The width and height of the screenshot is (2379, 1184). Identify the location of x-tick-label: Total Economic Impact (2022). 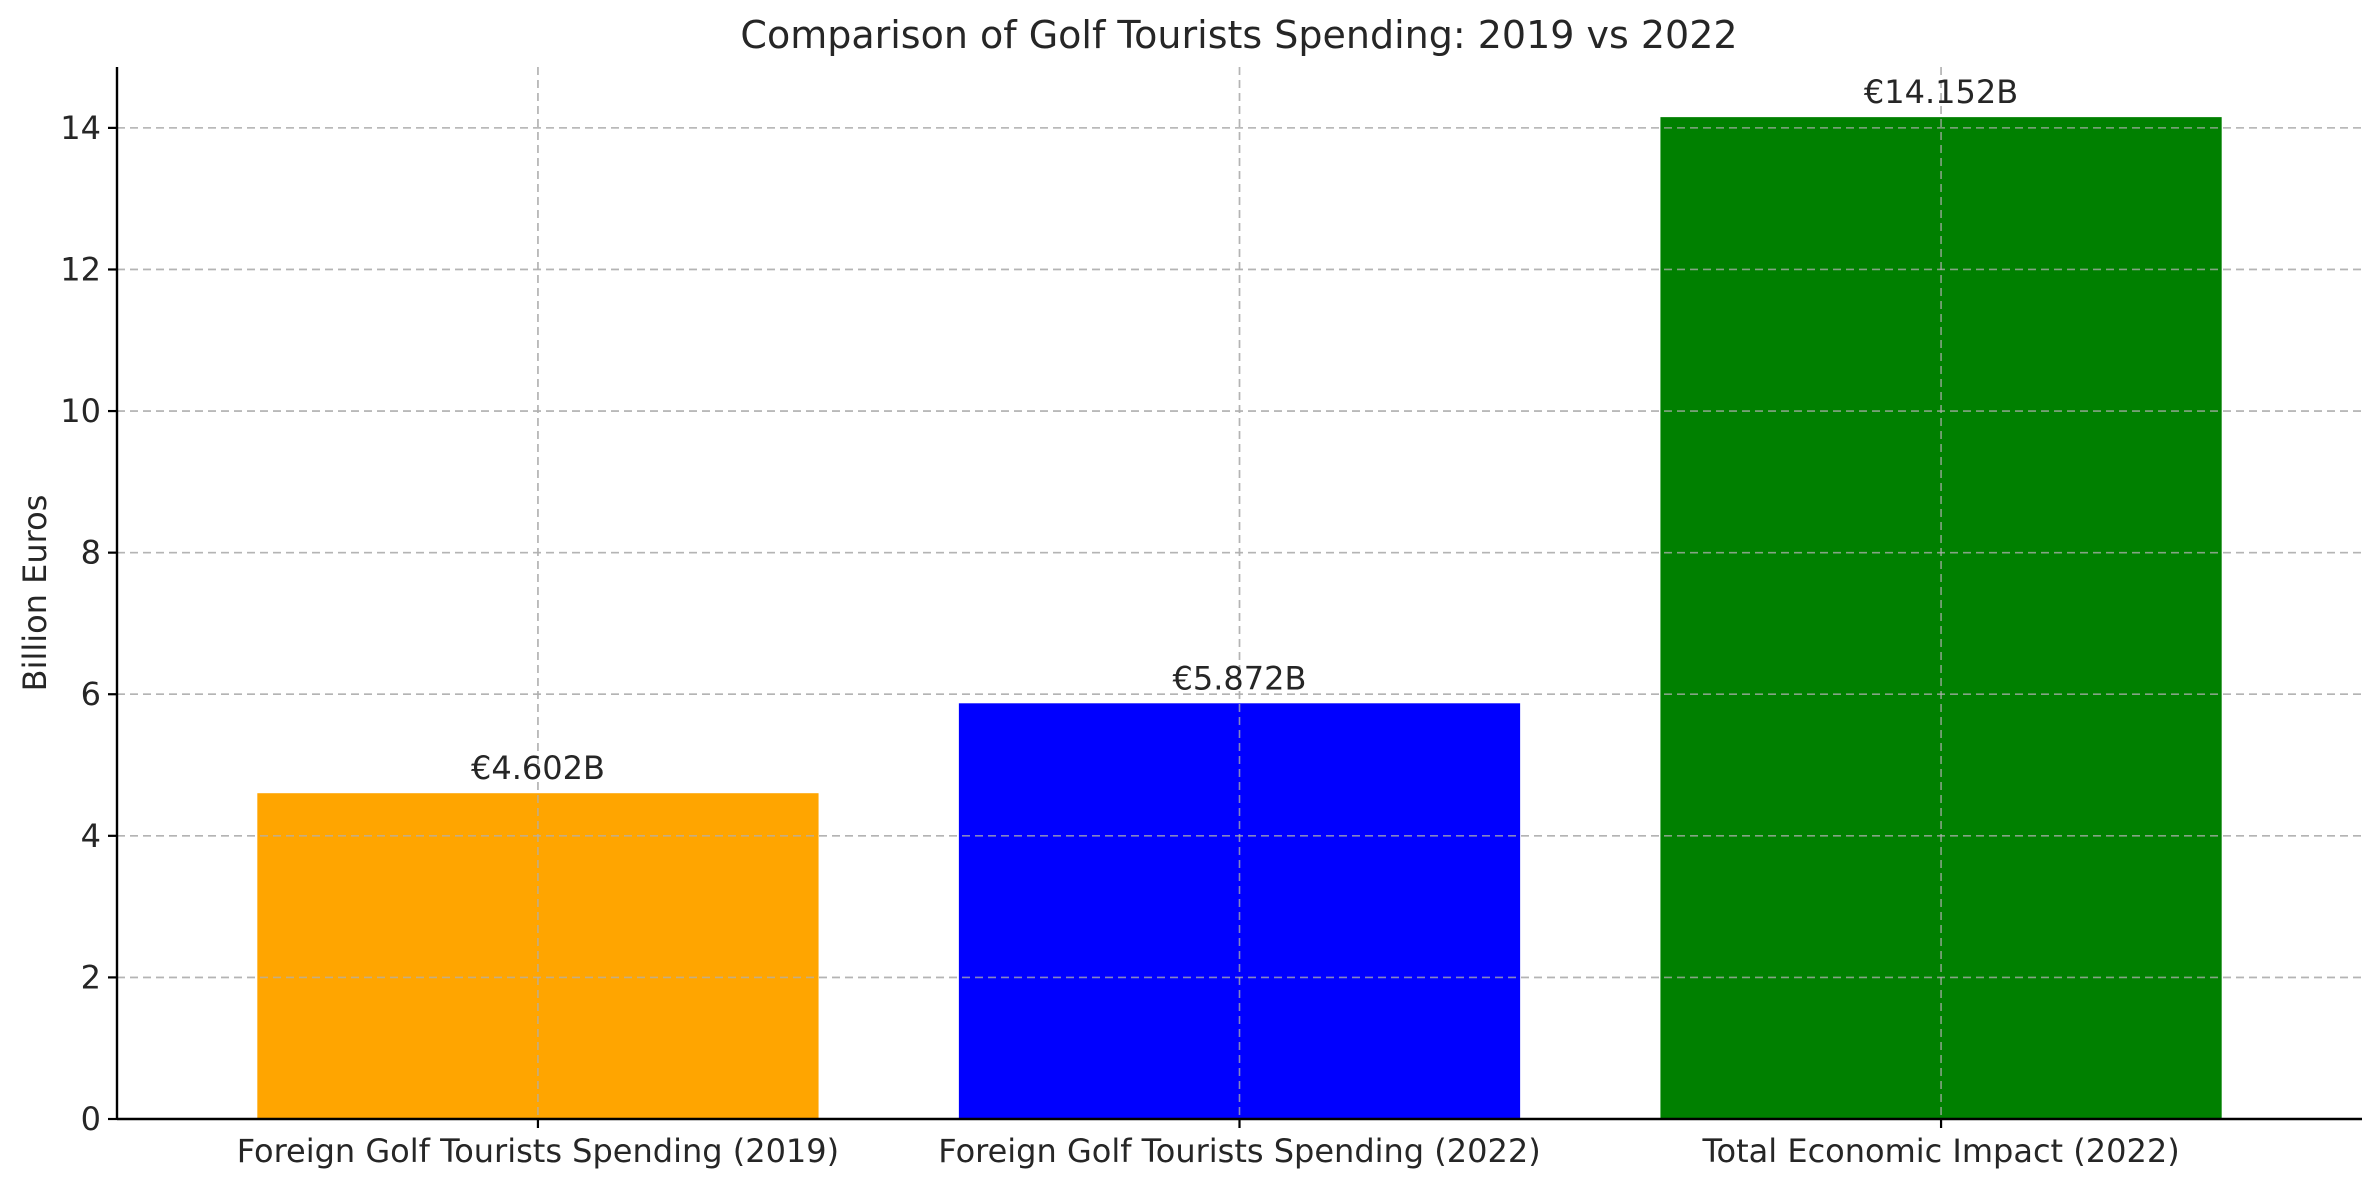
(1940, 1151).